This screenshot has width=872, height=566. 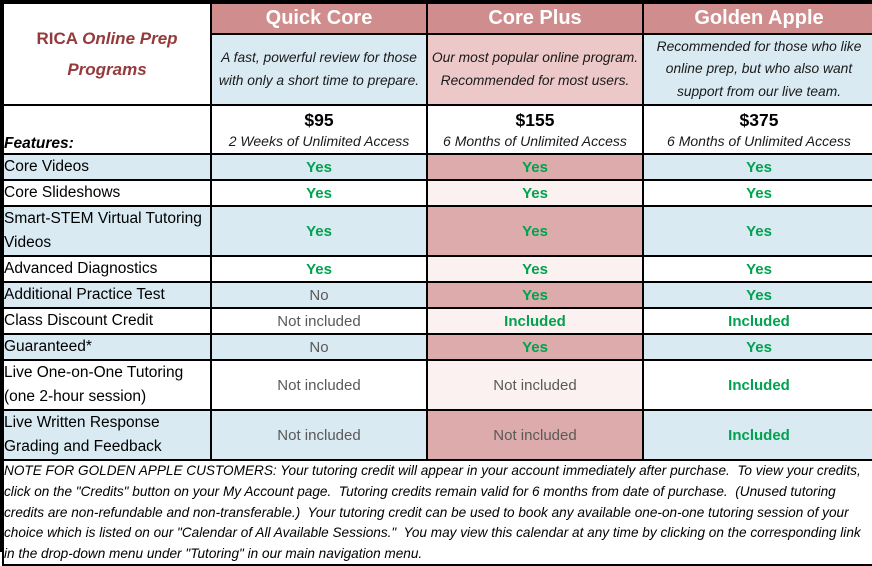 I want to click on price-cell-core-plus: $155 6 Months of Unlimited Access, so click(x=535, y=129).